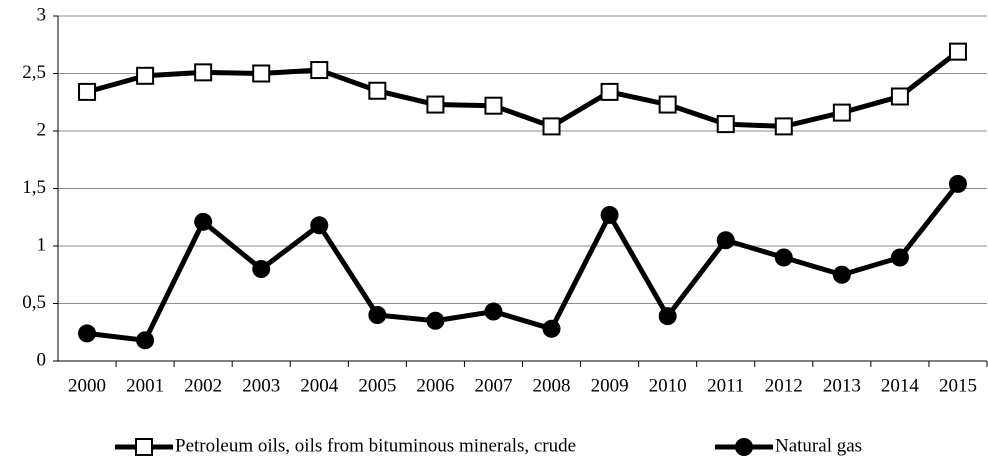  What do you see at coordinates (261, 385) in the screenshot?
I see `x-tick-label: 2003` at bounding box center [261, 385].